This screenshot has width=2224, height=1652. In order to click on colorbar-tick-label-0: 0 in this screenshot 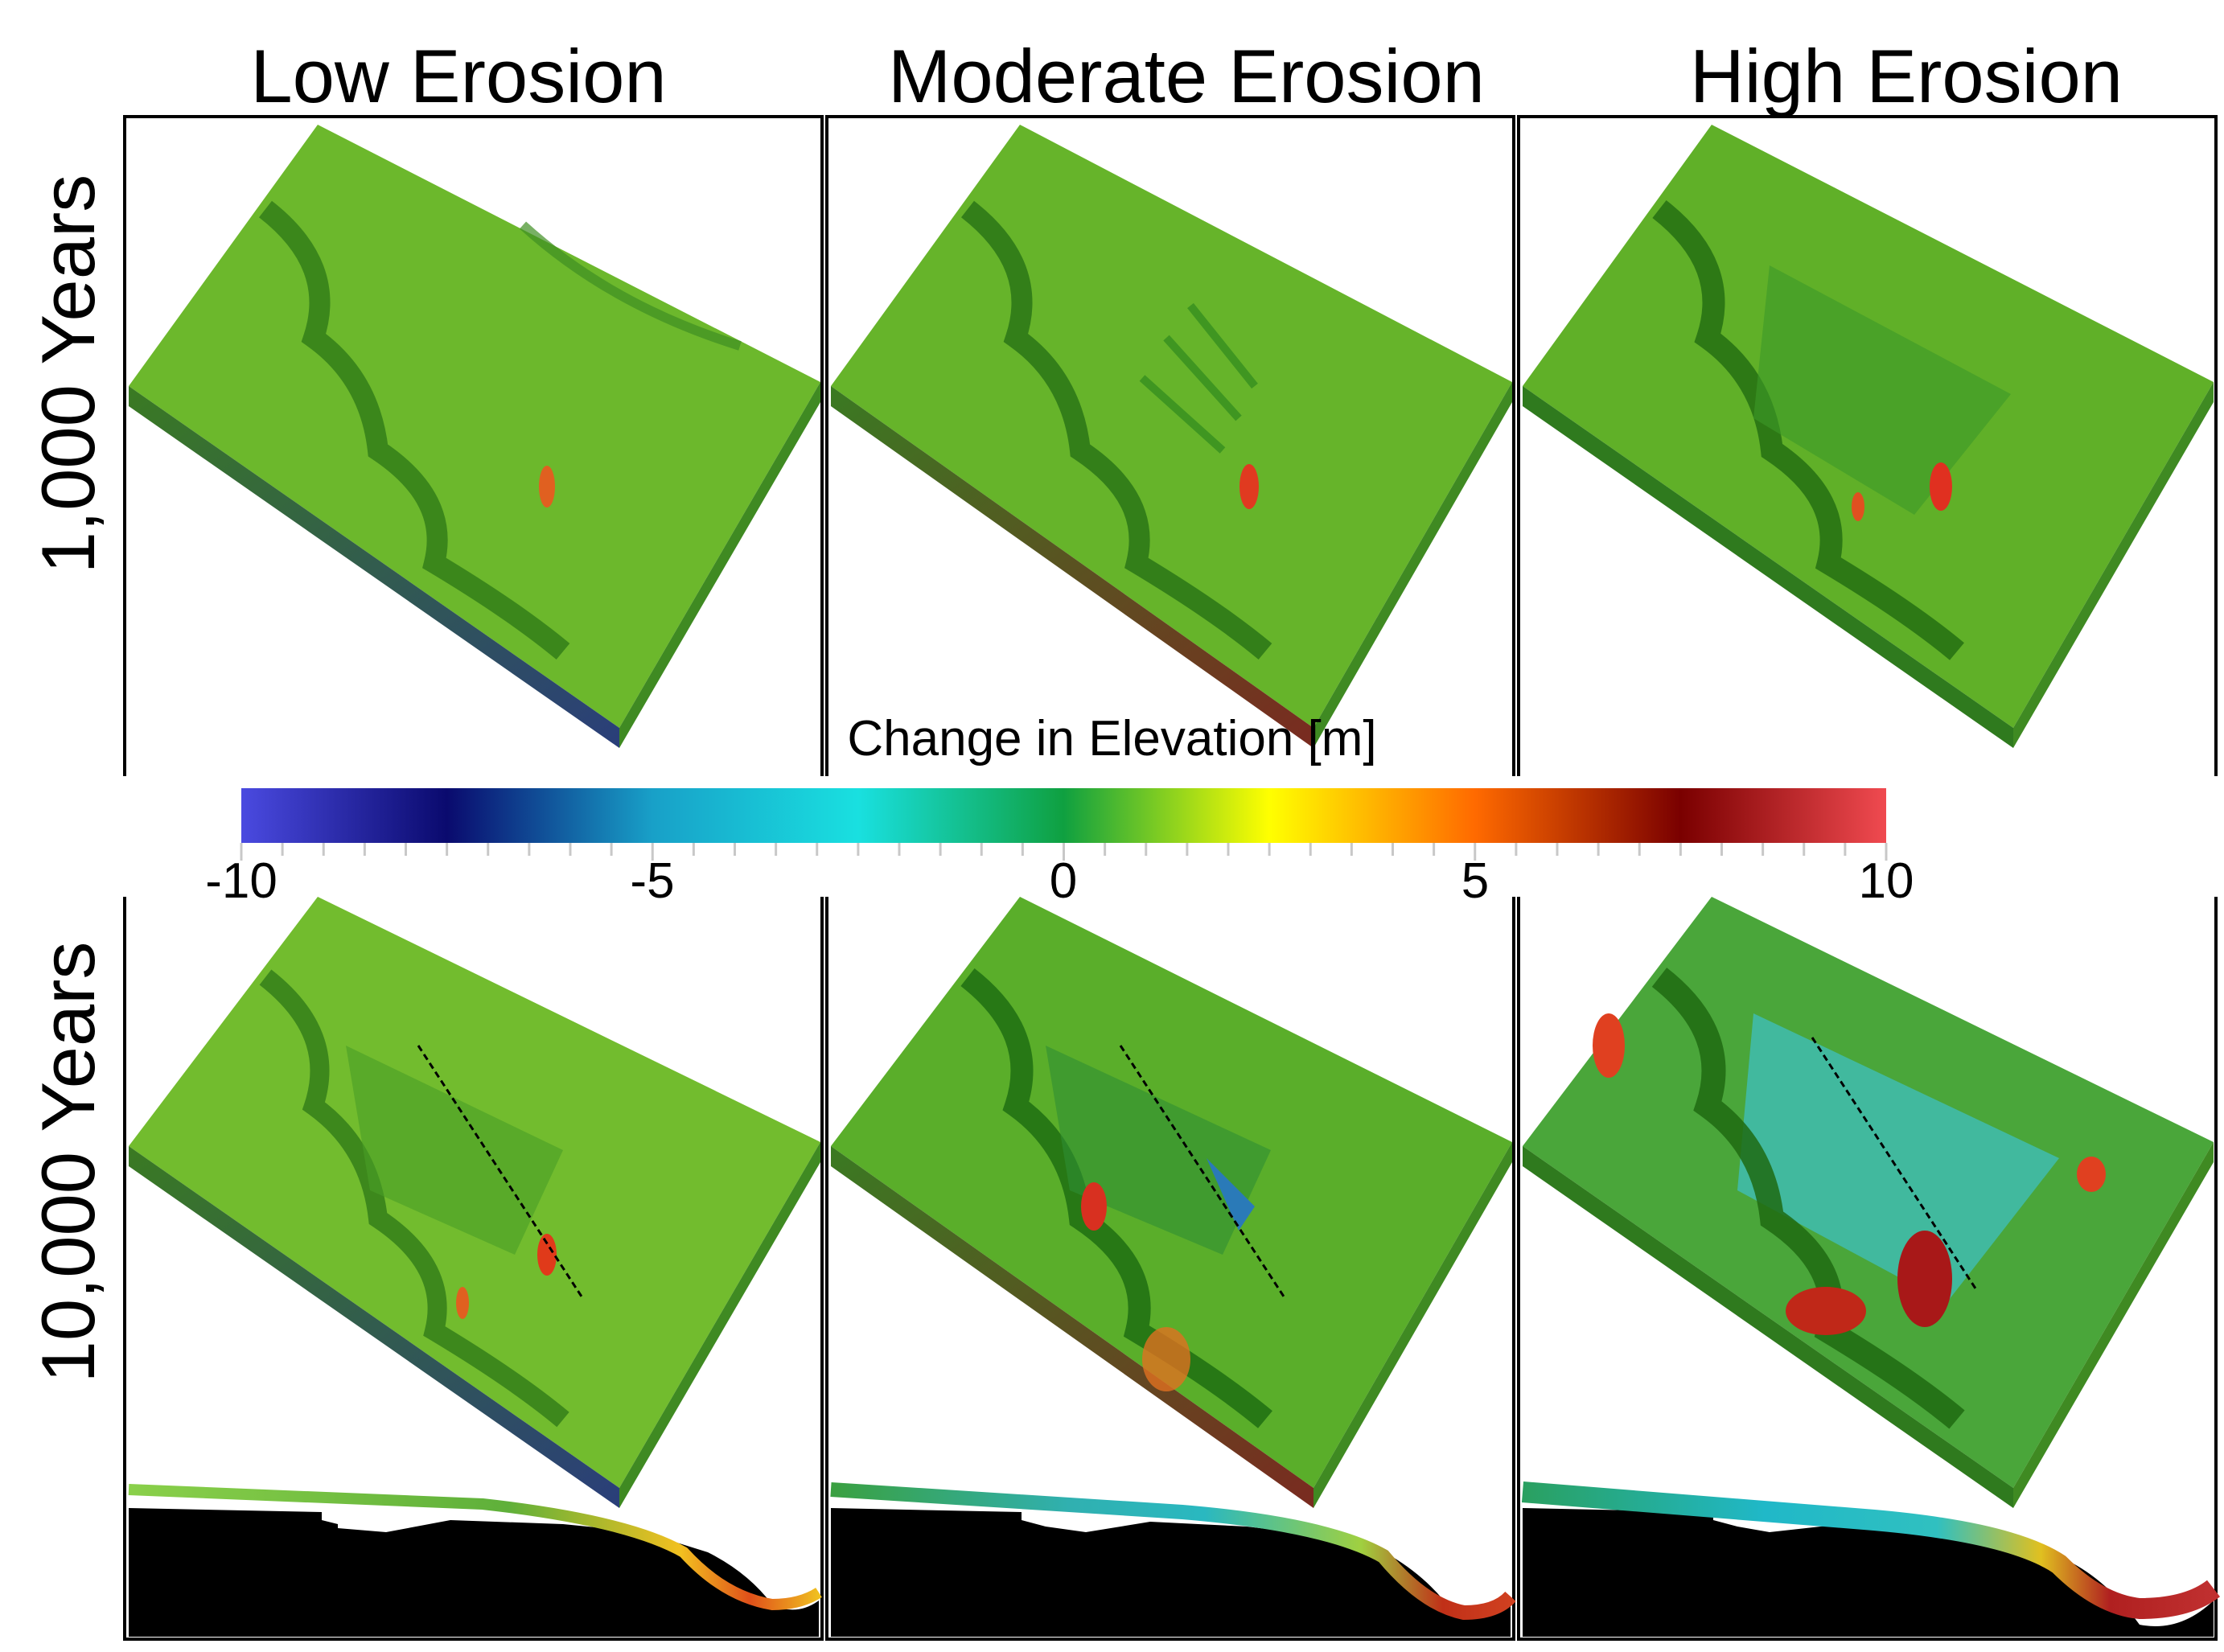, I will do `click(1063, 881)`.